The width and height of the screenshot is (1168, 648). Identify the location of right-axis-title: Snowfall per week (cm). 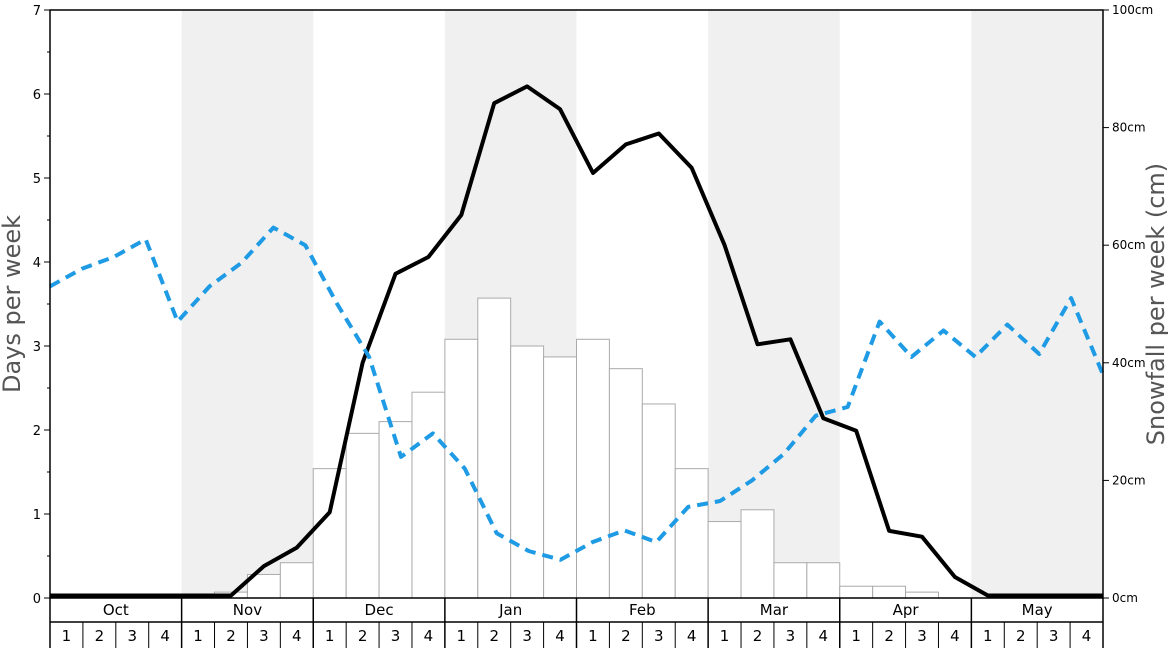
(1155, 304).